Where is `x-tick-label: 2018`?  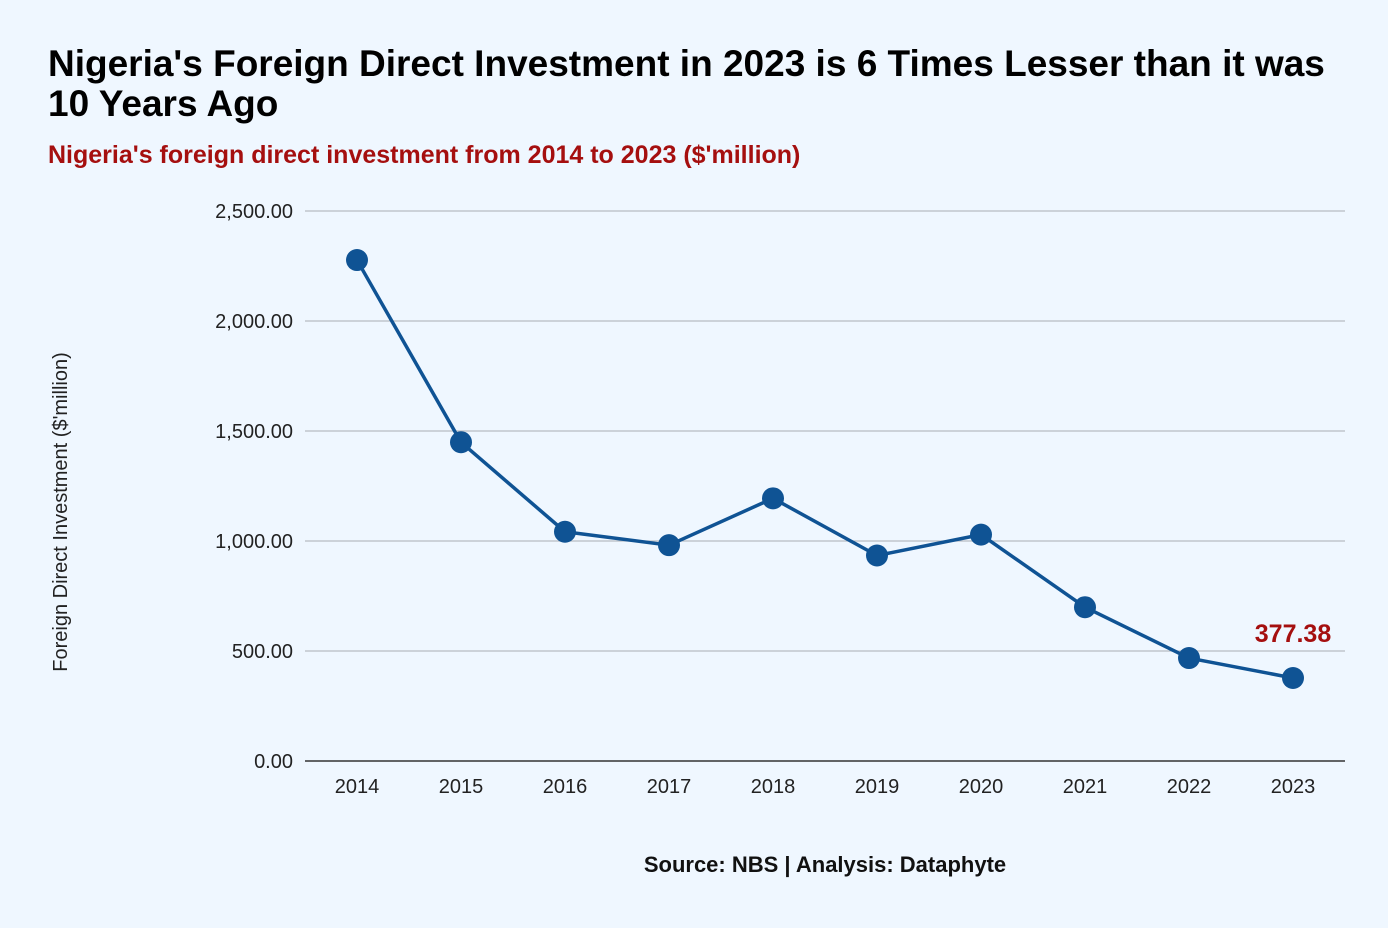 x-tick-label: 2018 is located at coordinates (773, 787).